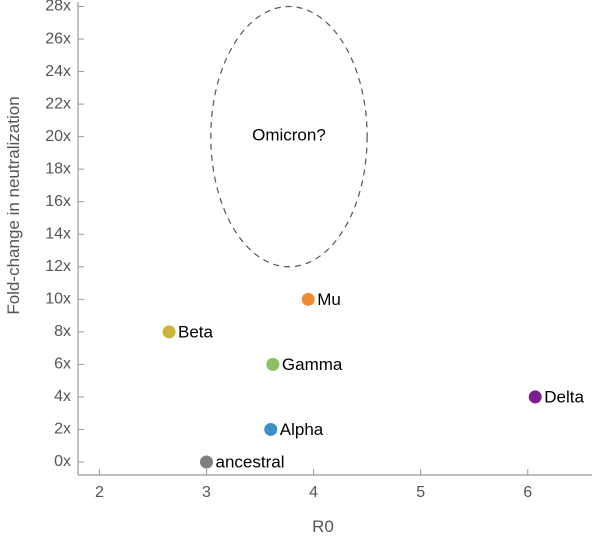  What do you see at coordinates (58, 136) in the screenshot?
I see `y-tick-label: 20x` at bounding box center [58, 136].